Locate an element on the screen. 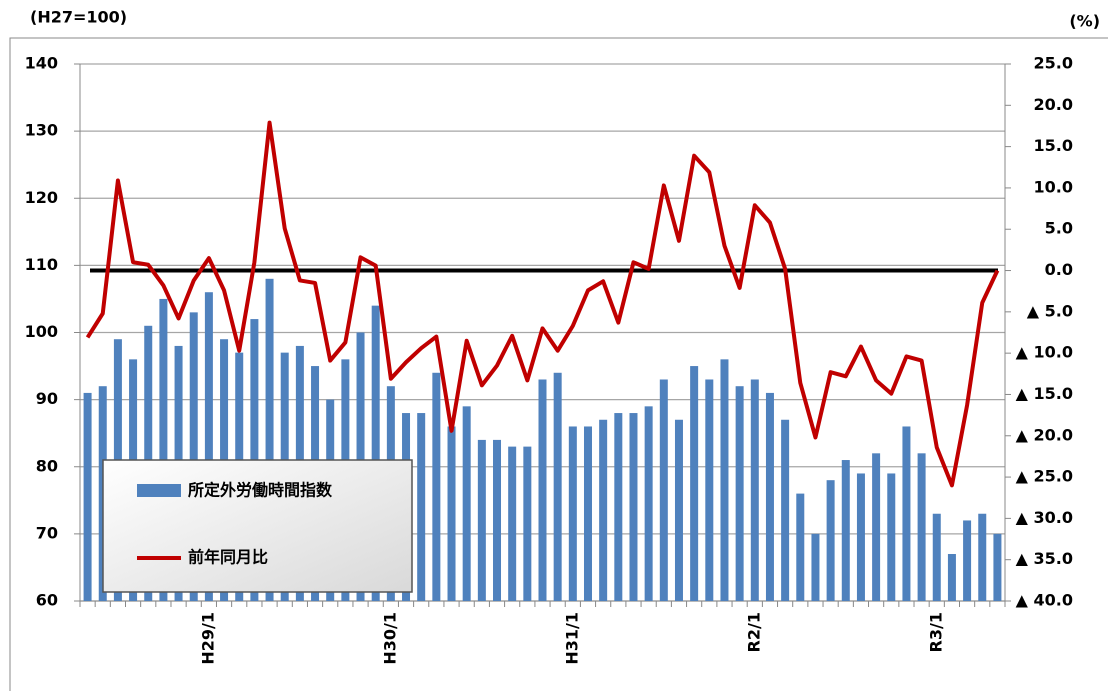 The image size is (1108, 695). y2-tick-label: 5.0 is located at coordinates (1059, 228).